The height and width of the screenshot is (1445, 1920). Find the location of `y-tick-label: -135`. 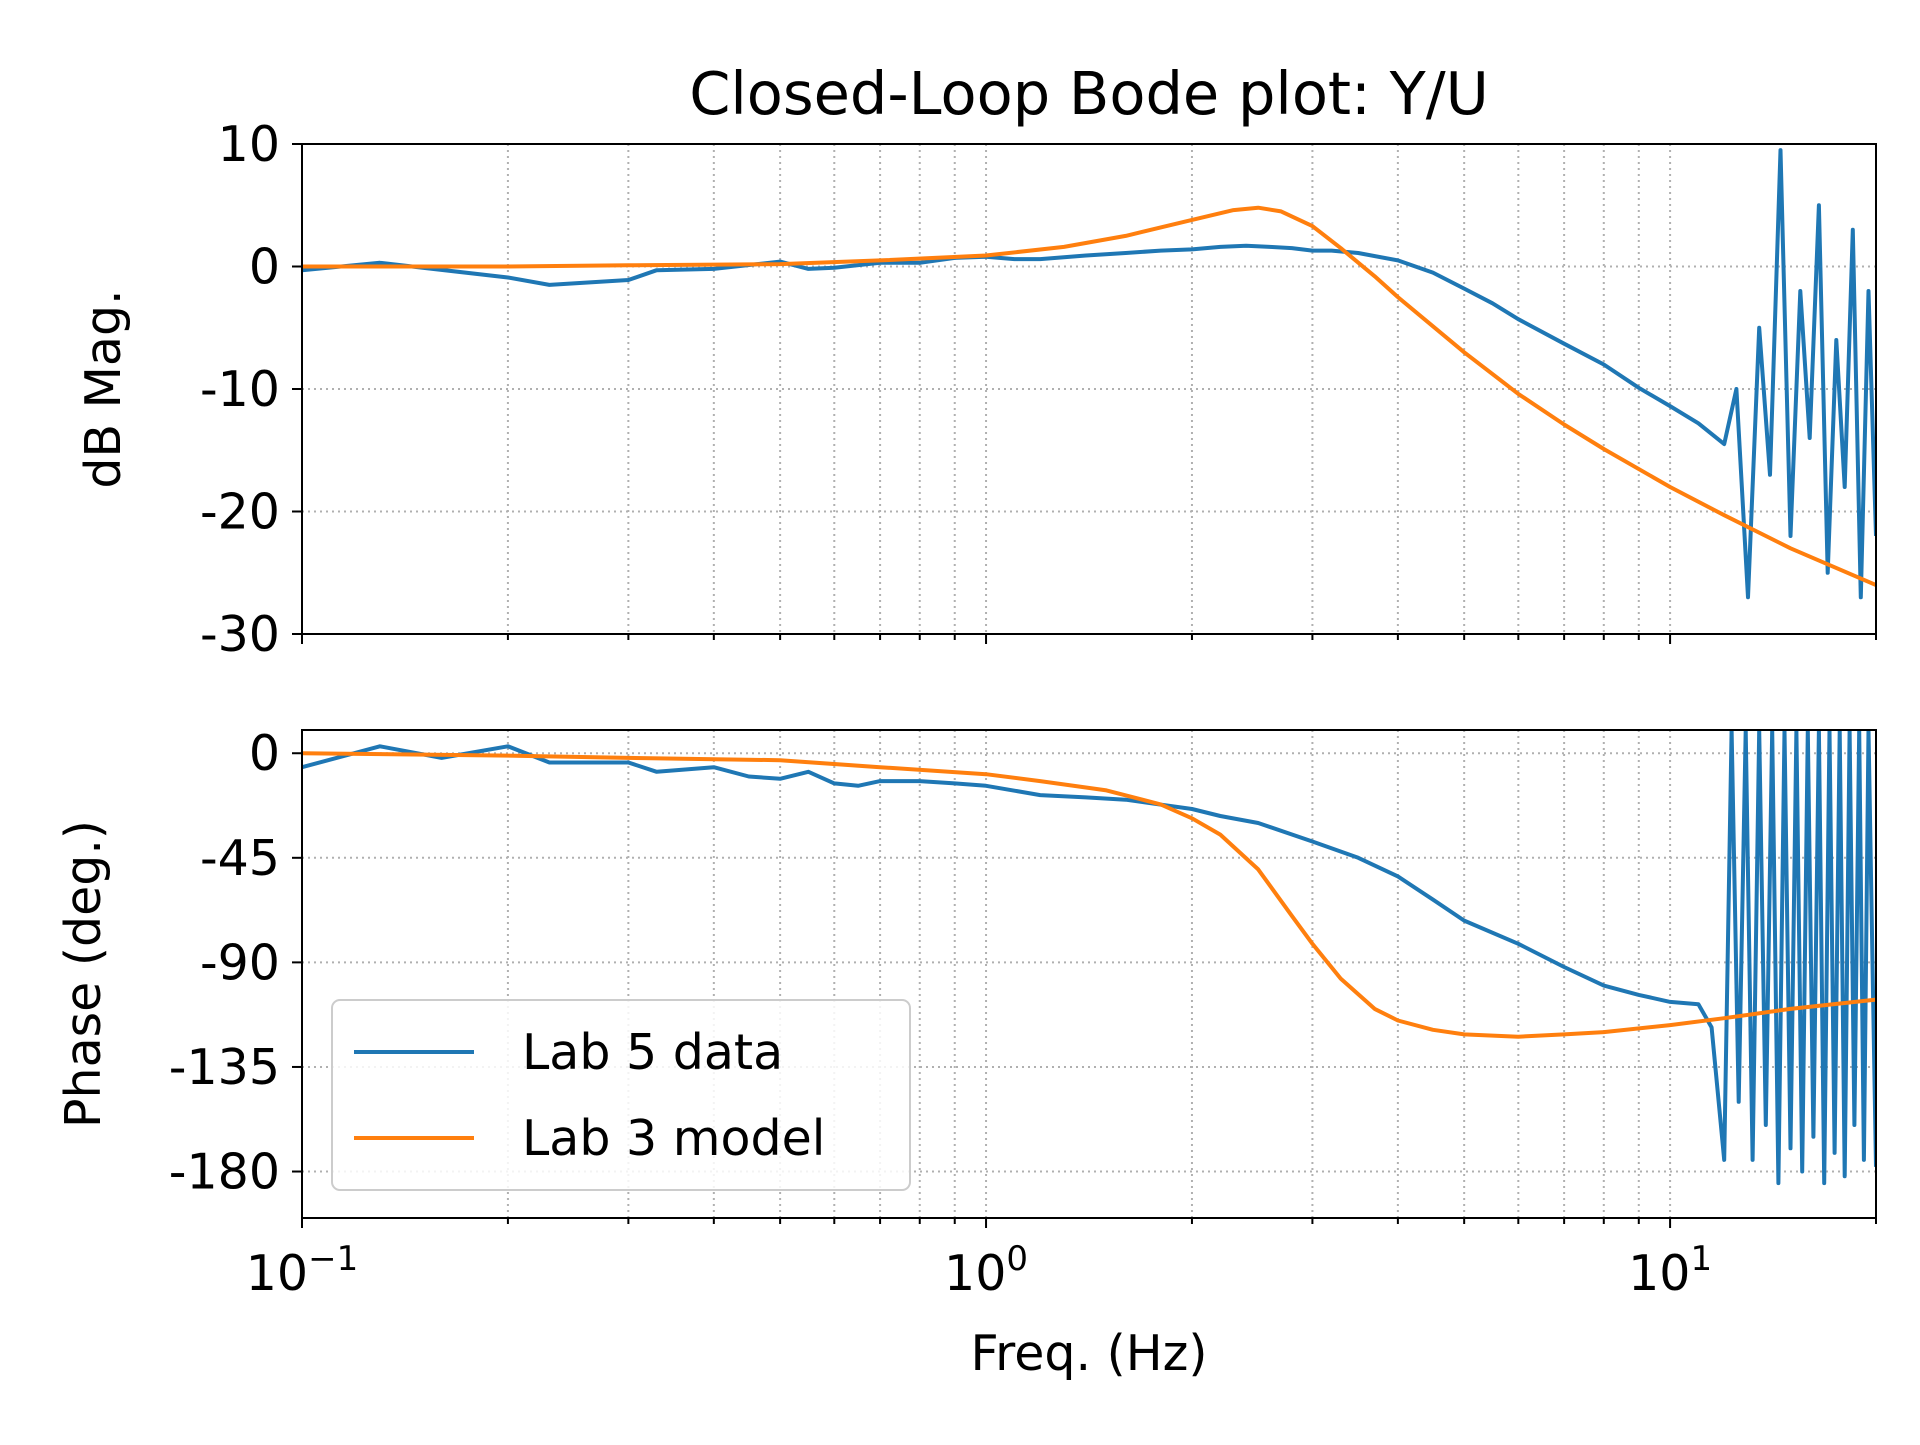

y-tick-label: -135 is located at coordinates (224, 1067).